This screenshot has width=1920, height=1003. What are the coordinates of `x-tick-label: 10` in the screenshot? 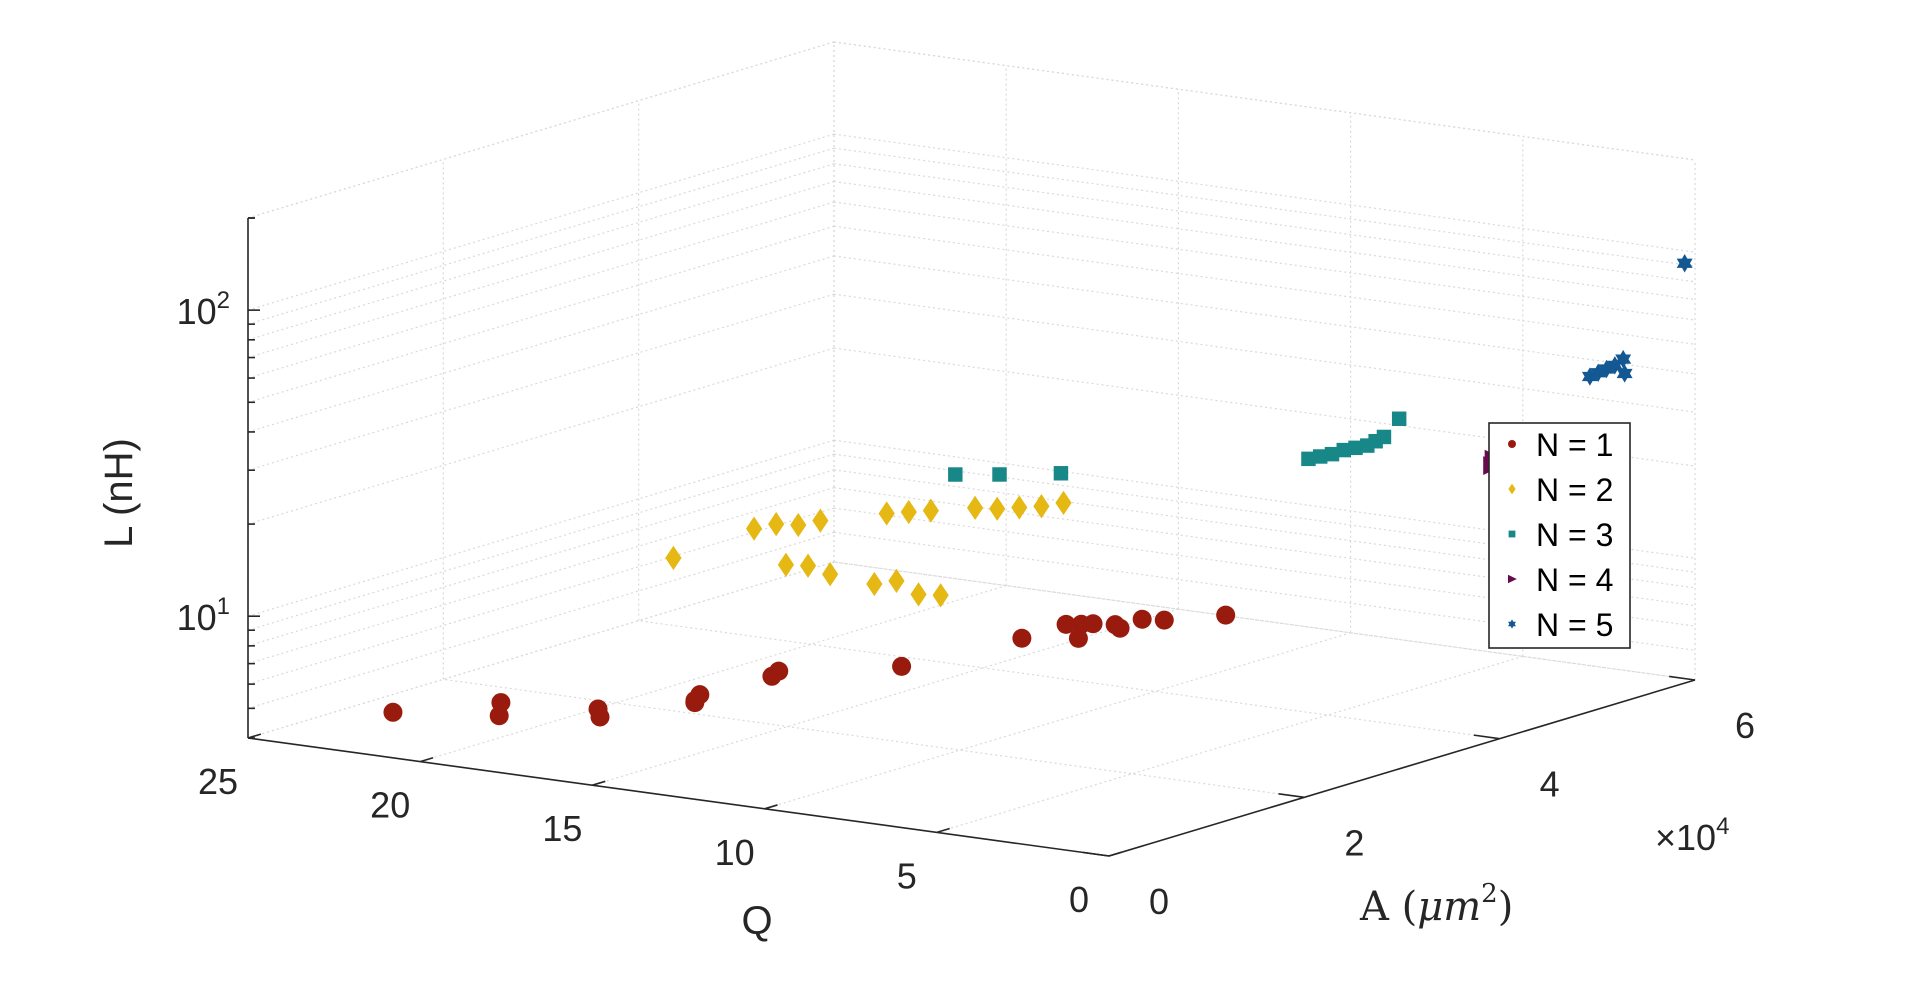 It's located at (735, 852).